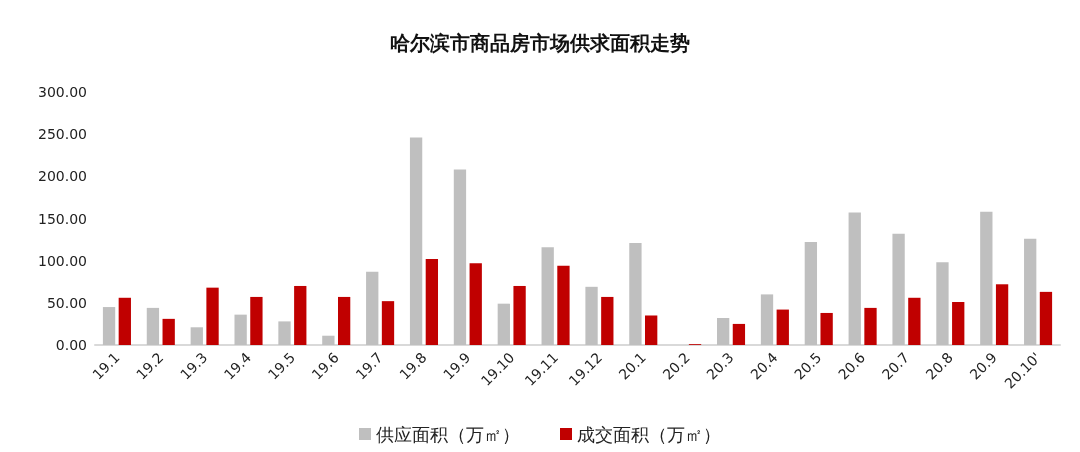  What do you see at coordinates (649, 434) in the screenshot?
I see `legend-label: 成交面积（万㎡）` at bounding box center [649, 434].